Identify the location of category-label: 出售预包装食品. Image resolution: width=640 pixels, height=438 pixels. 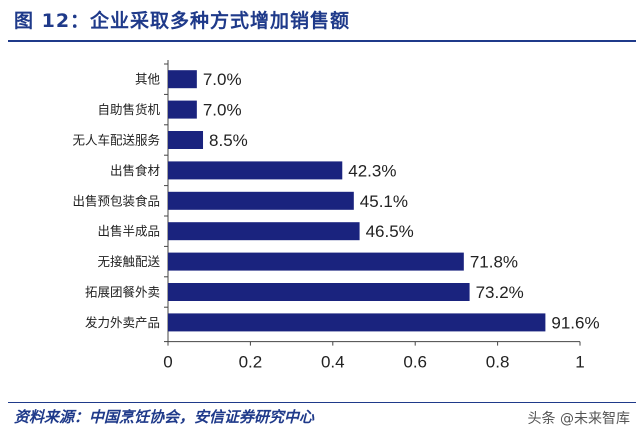
(116, 200).